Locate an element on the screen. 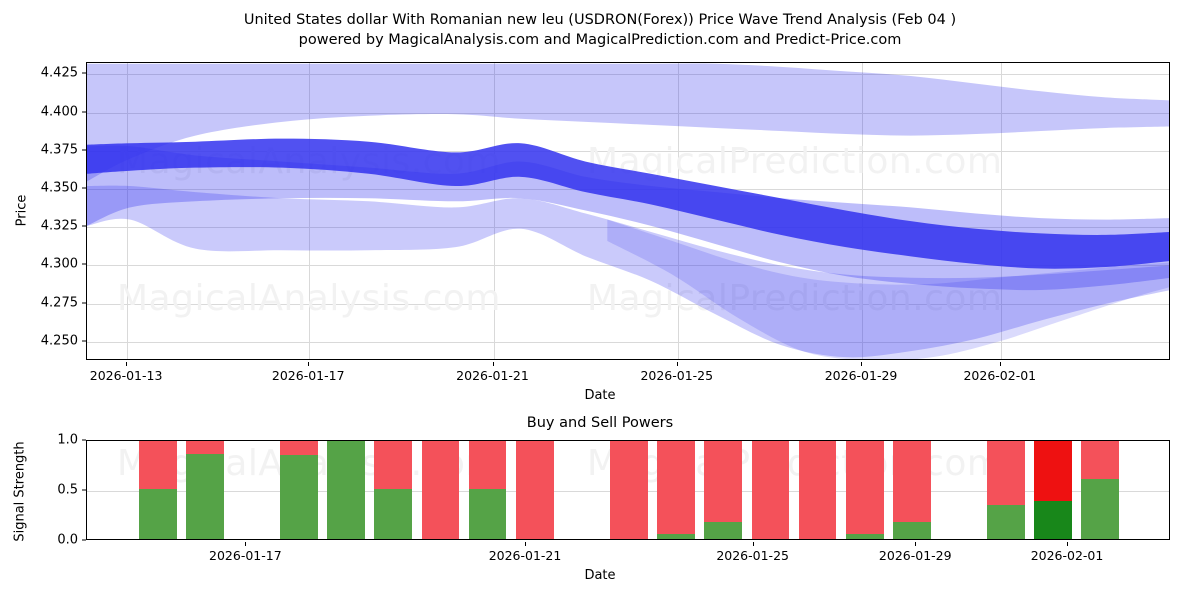  power-xtick-label-2: 2026-01-25 is located at coordinates (752, 555).